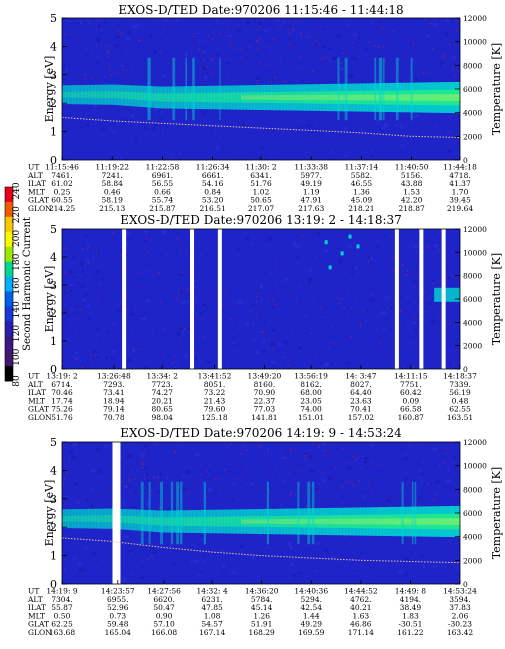  What do you see at coordinates (17, 214) in the screenshot?
I see `colorbar-tick-label: 220` at bounding box center [17, 214].